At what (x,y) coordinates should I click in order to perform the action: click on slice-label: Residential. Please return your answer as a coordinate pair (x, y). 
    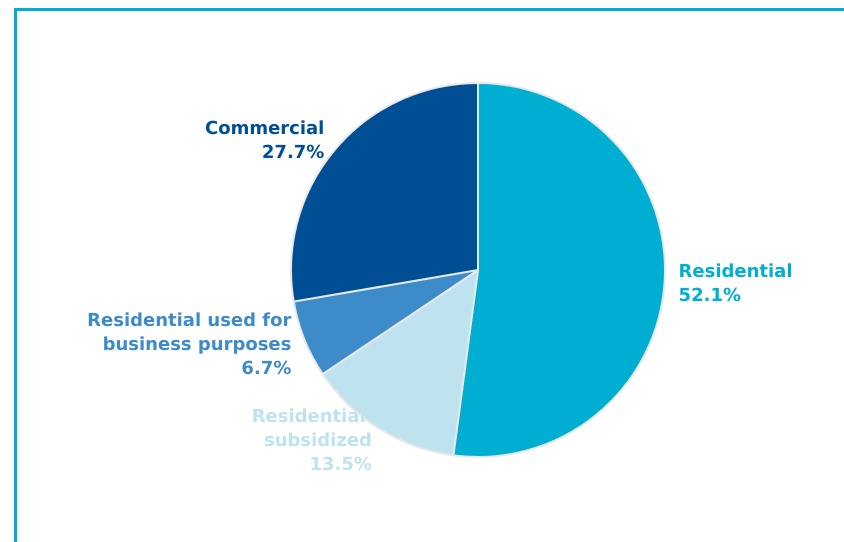
    Looking at the image, I should click on (735, 271).